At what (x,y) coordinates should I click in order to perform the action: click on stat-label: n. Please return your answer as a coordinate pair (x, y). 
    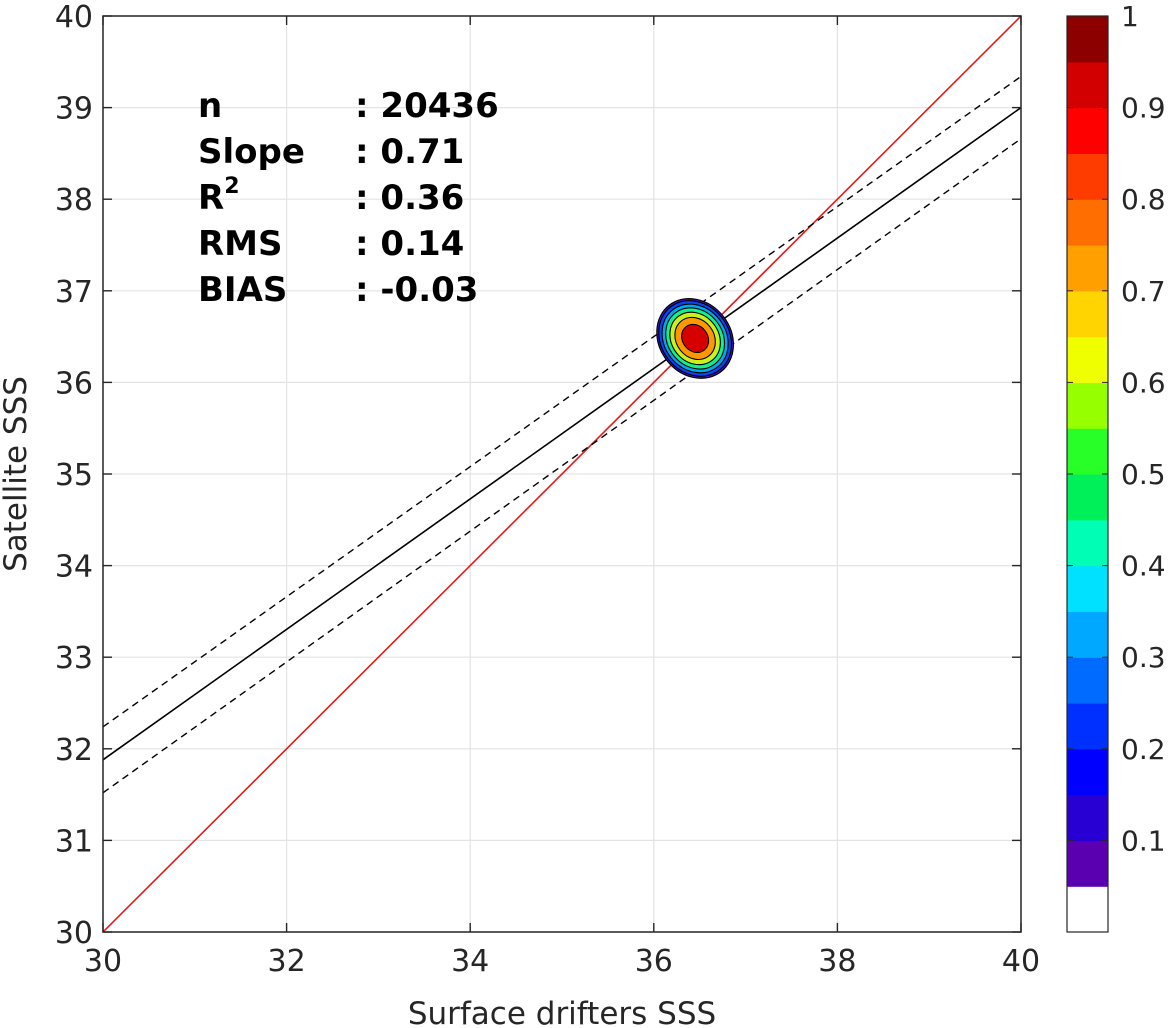
    Looking at the image, I should click on (210, 106).